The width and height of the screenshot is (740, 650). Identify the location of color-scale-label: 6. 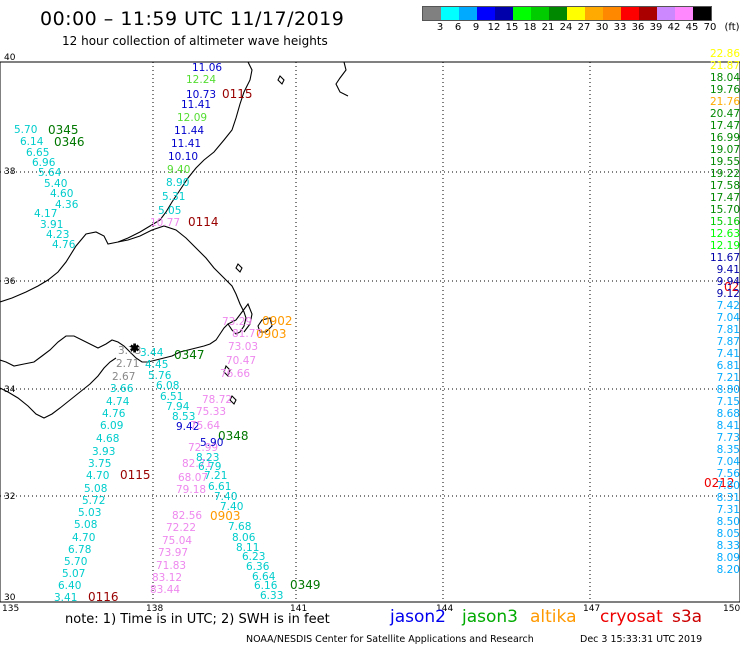
(458, 27).